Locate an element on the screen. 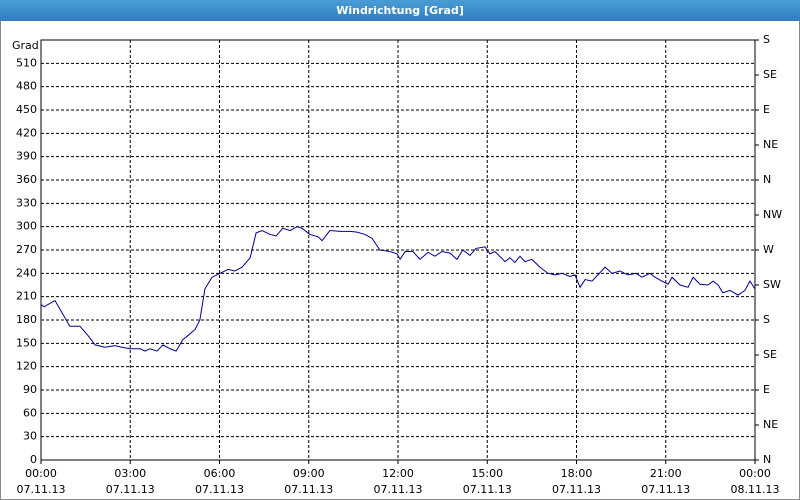  y-tick-label: 450 is located at coordinates (26, 109).